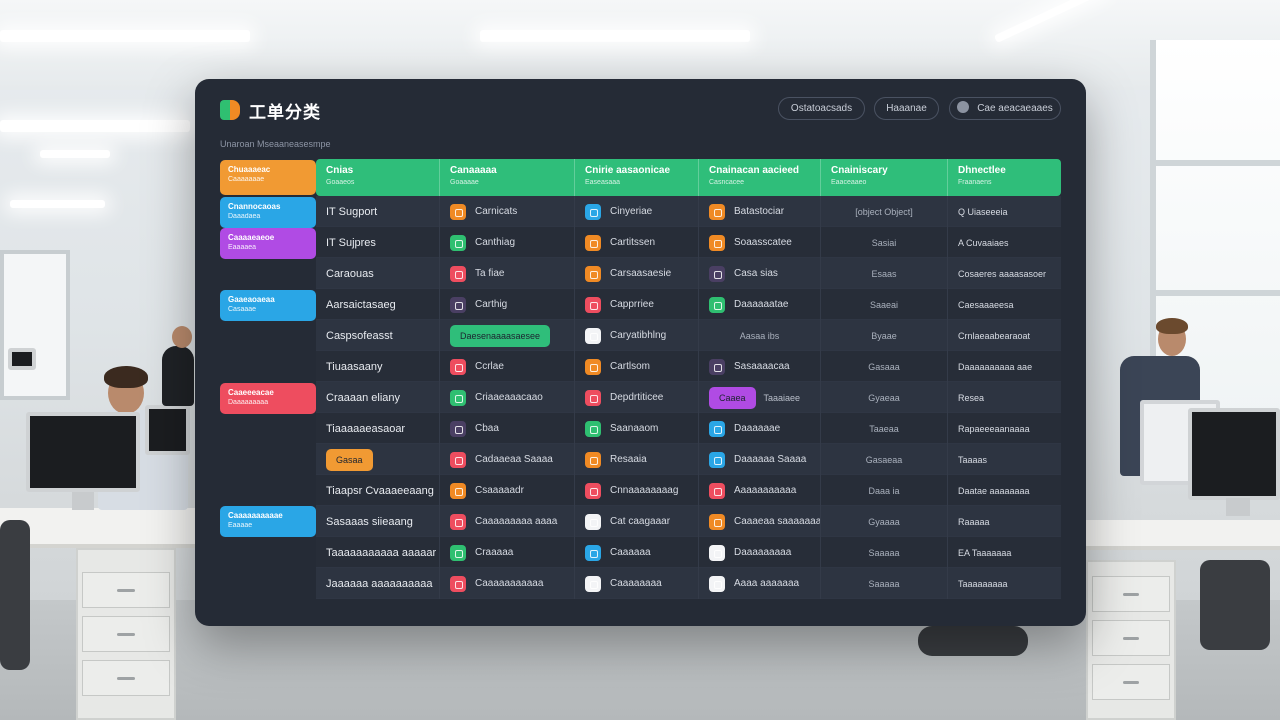 This screenshot has width=1280, height=720. I want to click on table-cell: Sasaaaacaa, so click(760, 366).